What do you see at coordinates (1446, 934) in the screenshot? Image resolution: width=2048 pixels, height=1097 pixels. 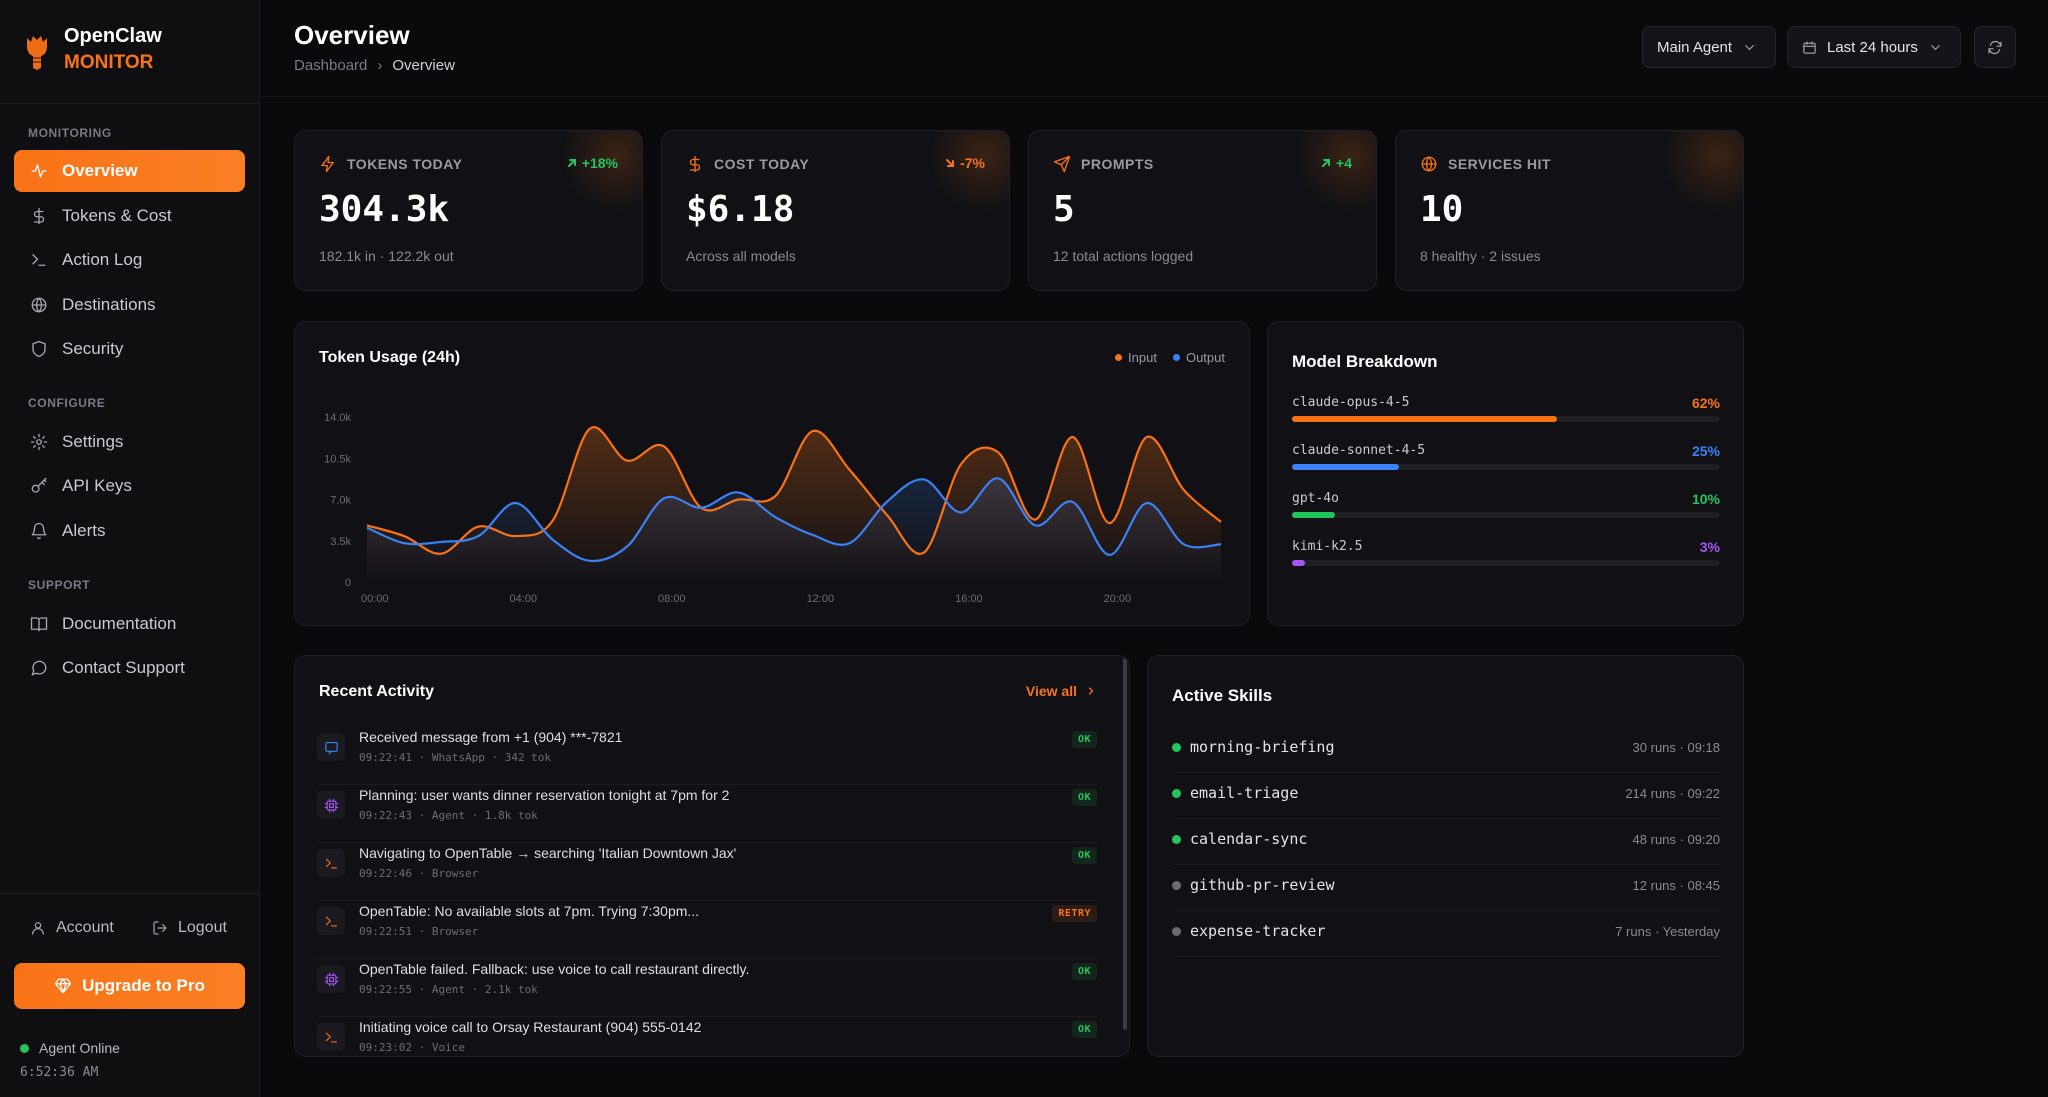 I see `skill-row: expense-tracker 7 runs · Yesterday` at bounding box center [1446, 934].